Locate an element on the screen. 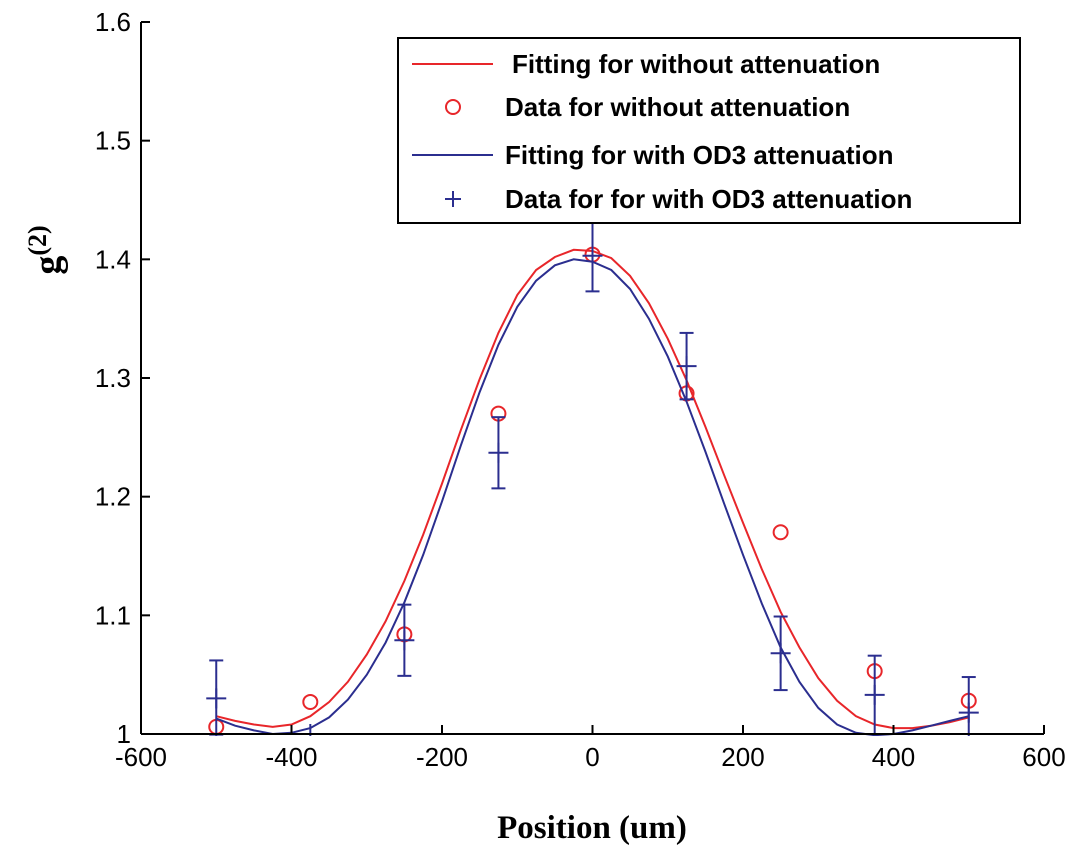  legend-entry-label: Fitting for without attenuation is located at coordinates (696, 64).